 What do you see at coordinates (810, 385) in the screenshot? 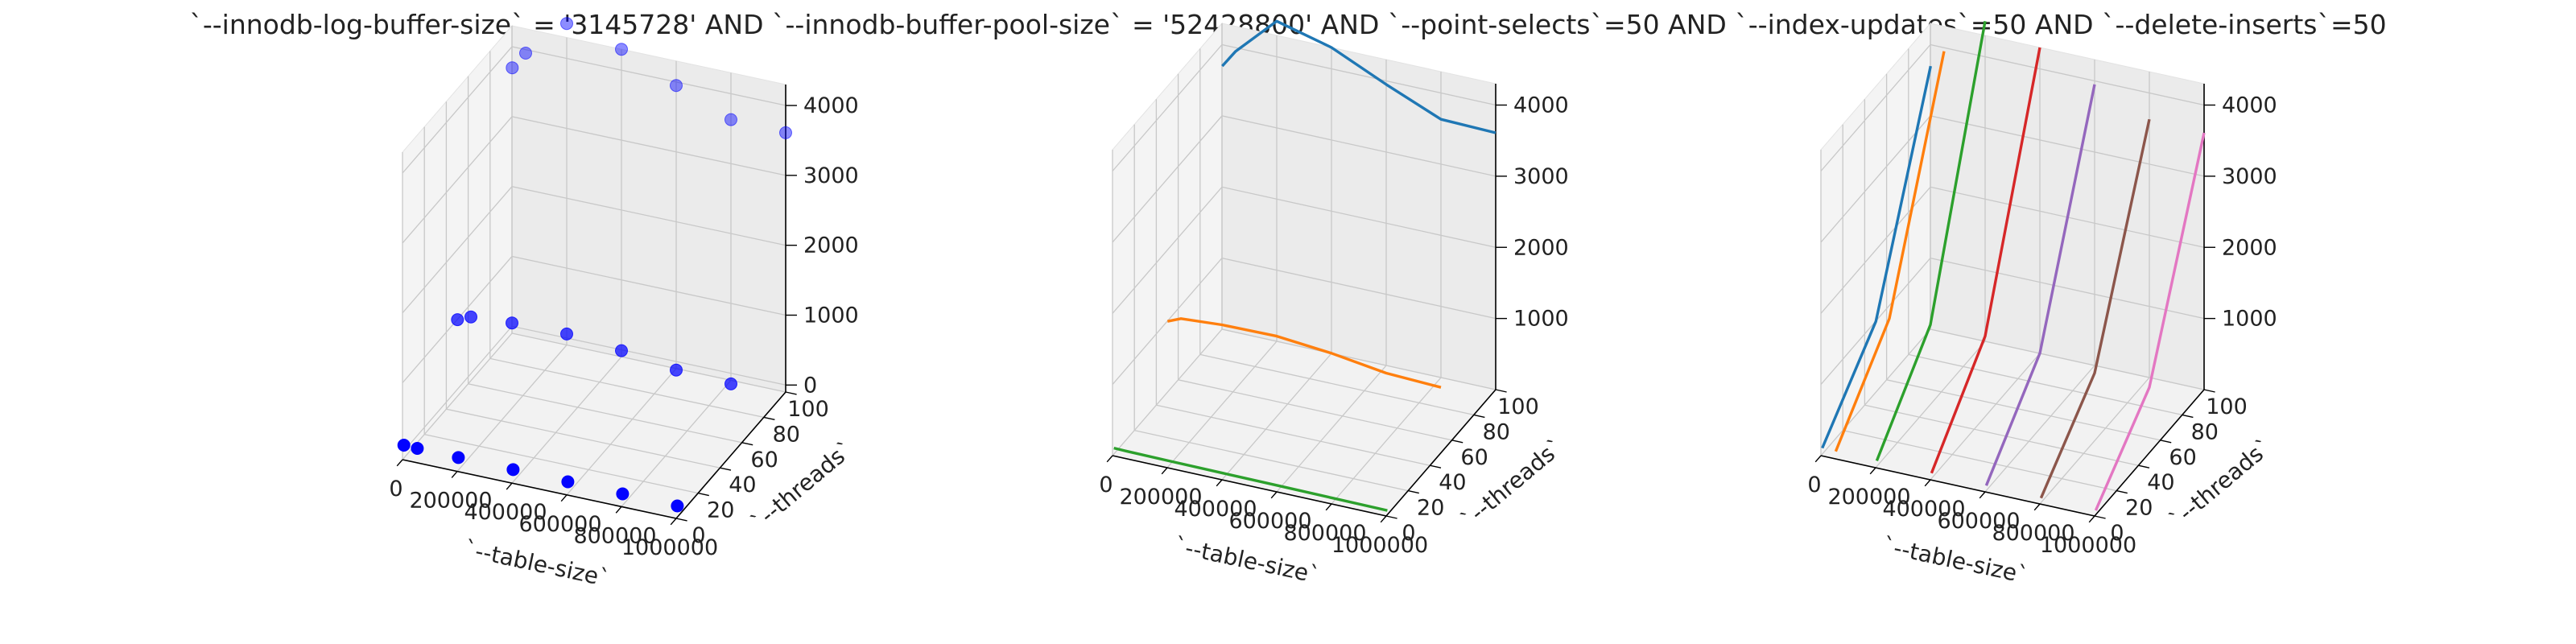
I see `z-tick-label: 0` at bounding box center [810, 385].